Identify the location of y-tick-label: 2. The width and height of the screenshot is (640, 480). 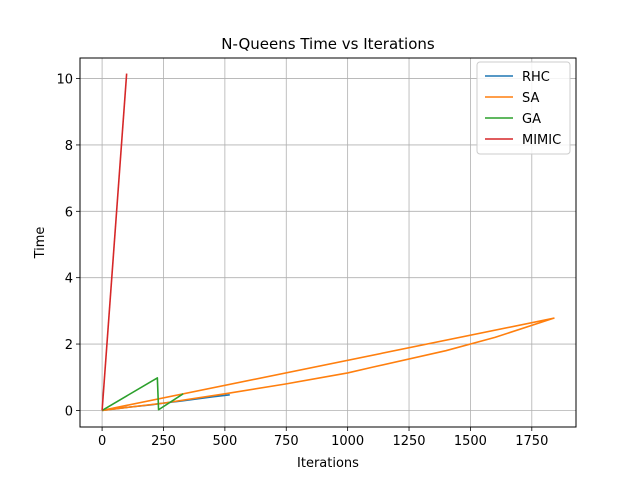
(69, 345).